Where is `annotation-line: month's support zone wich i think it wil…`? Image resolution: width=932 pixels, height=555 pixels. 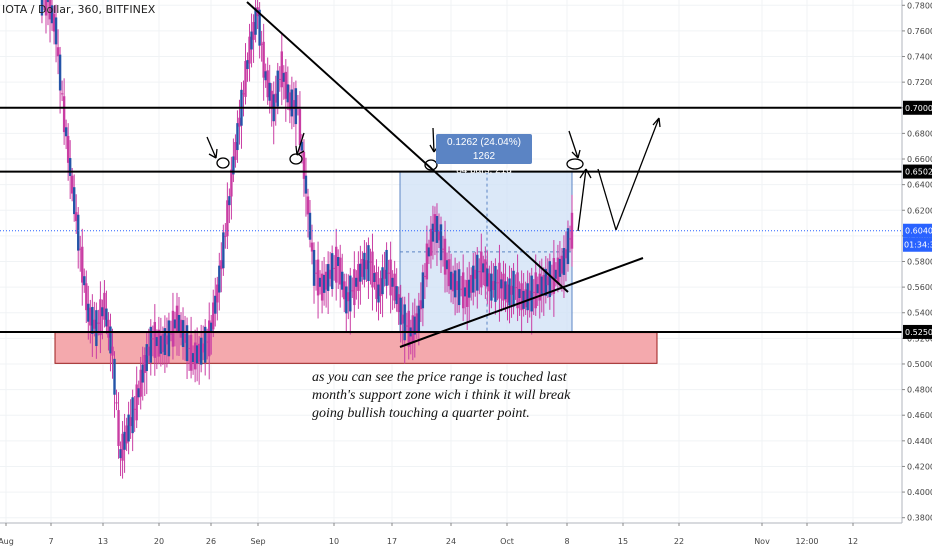
annotation-line: month's support zone wich i think it wil… is located at coordinates (441, 395).